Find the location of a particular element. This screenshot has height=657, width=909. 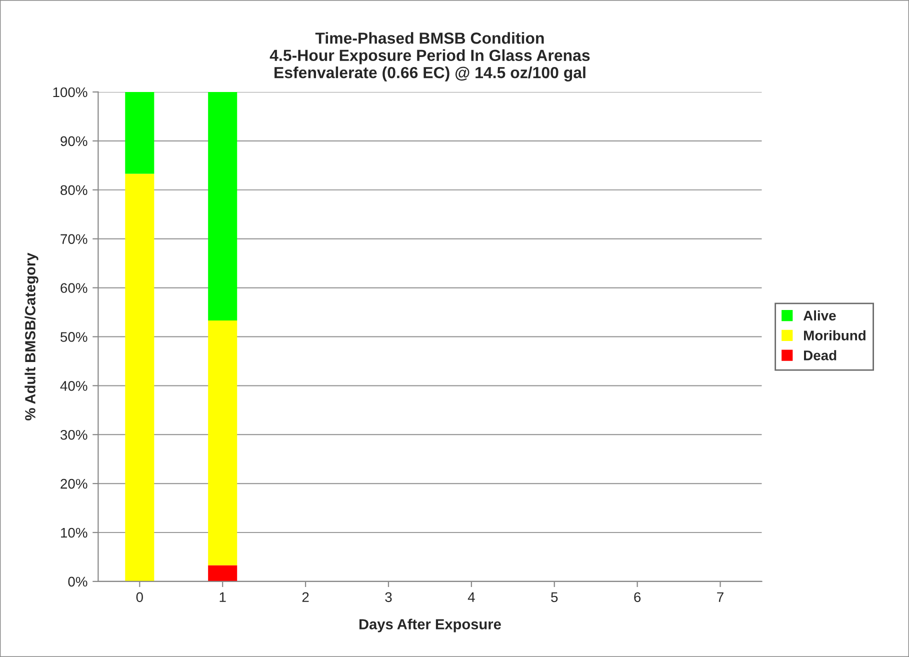

chart-title: Time-Phased BMSB Condition 4.5-Hour Exposure Period In Glass Arenas Esfenvalerate (0.66 EC) @ 14.5 oz/100 gal is located at coordinates (430, 57).